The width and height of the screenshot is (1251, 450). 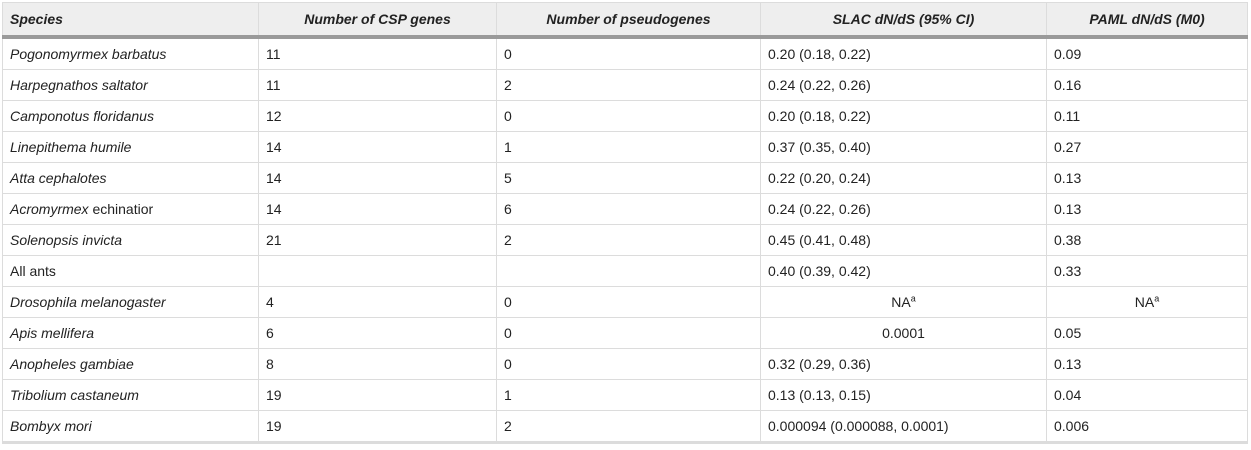 What do you see at coordinates (903, 240) in the screenshot?
I see `slac-cell: 0.45 (0.41, 0.48)` at bounding box center [903, 240].